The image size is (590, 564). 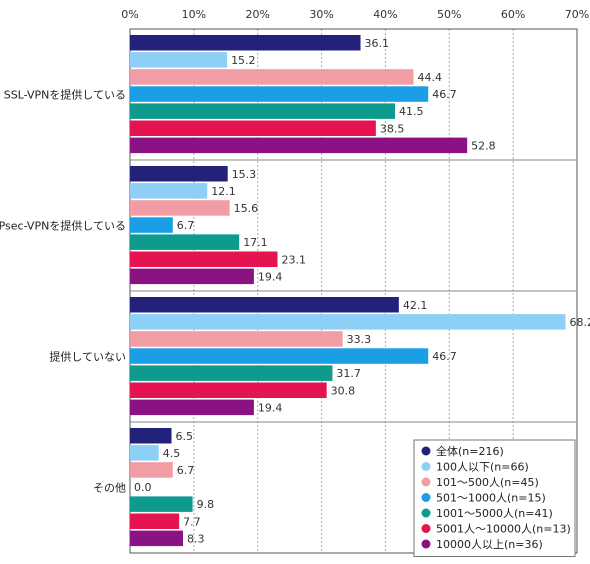 What do you see at coordinates (392, 128) in the screenshot?
I see `data-label: 38.5` at bounding box center [392, 128].